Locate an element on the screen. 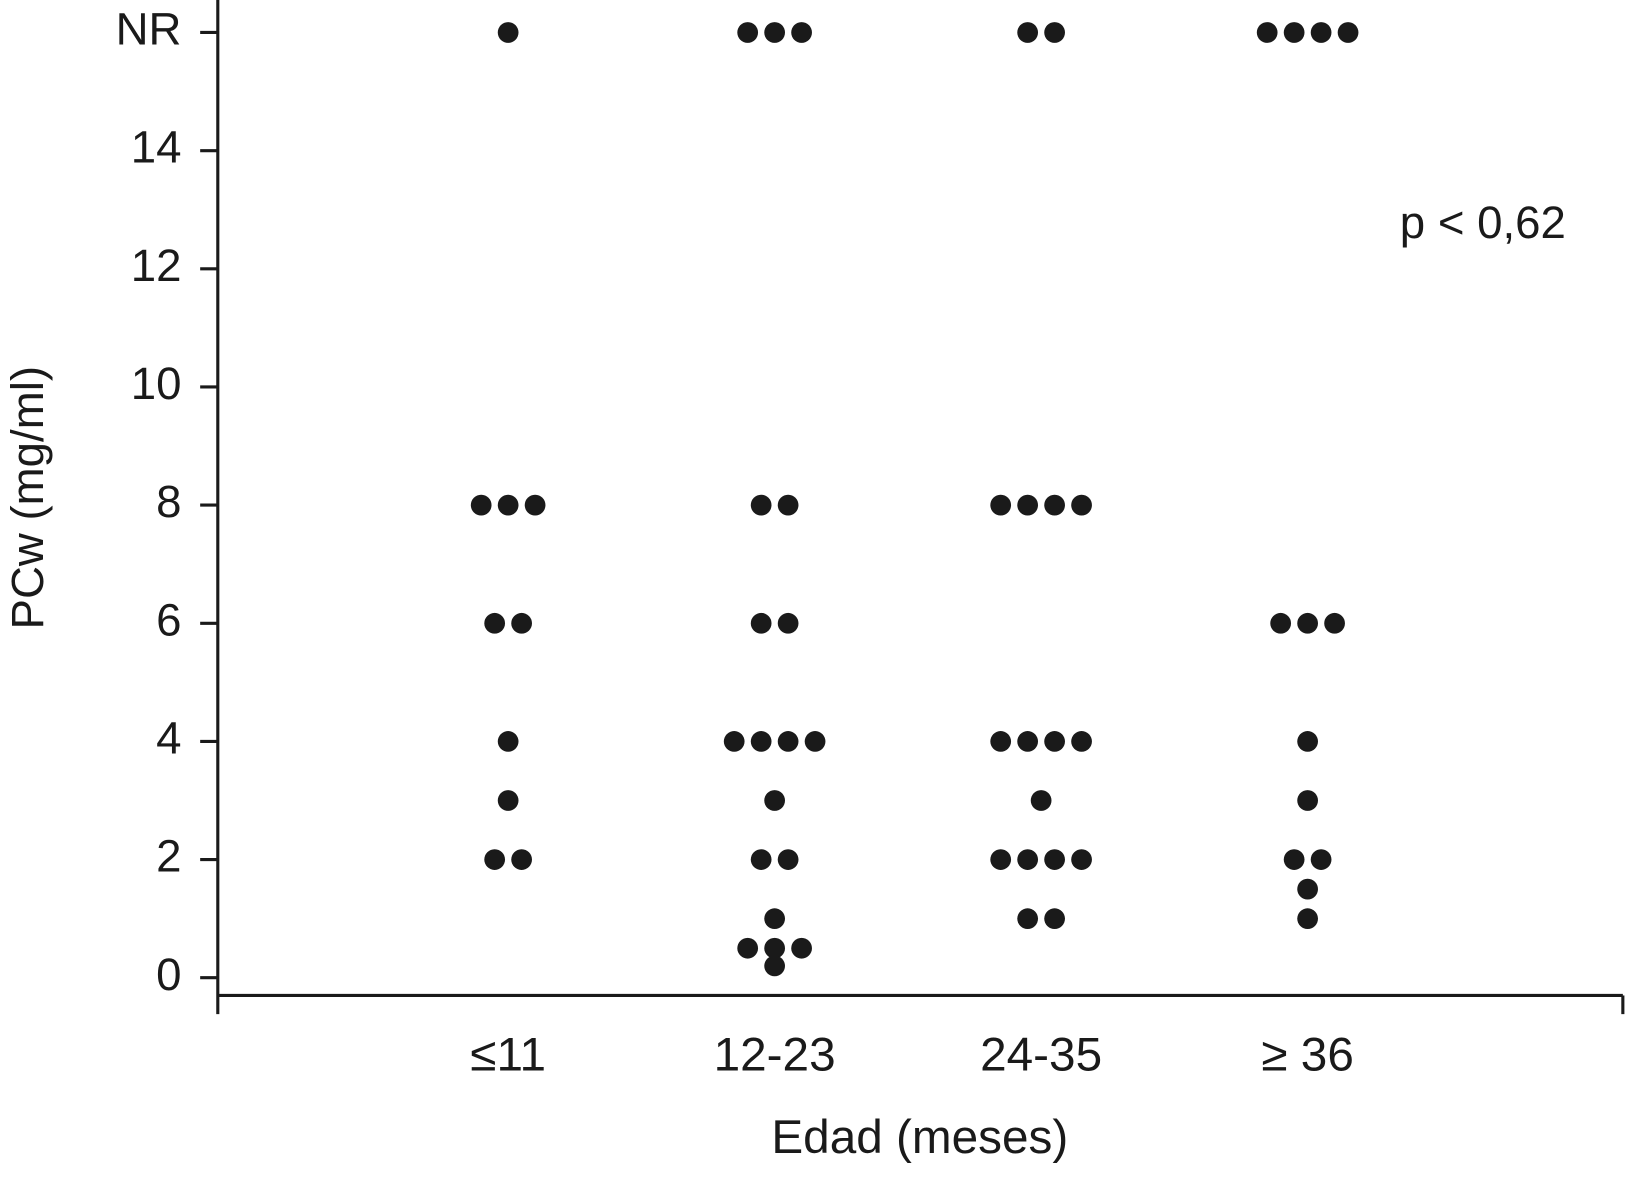 Image resolution: width=1626 pixels, height=1179 pixels. y-tick-label: 10 is located at coordinates (156, 383).